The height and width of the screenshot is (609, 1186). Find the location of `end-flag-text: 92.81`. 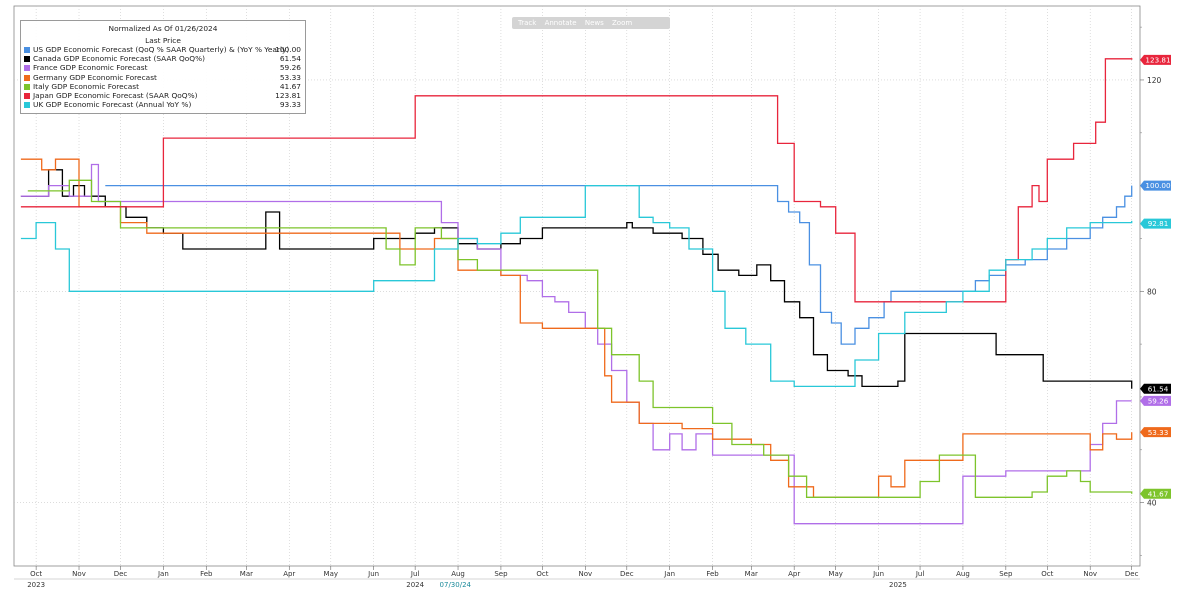

end-flag-text: 92.81 is located at coordinates (1158, 223).